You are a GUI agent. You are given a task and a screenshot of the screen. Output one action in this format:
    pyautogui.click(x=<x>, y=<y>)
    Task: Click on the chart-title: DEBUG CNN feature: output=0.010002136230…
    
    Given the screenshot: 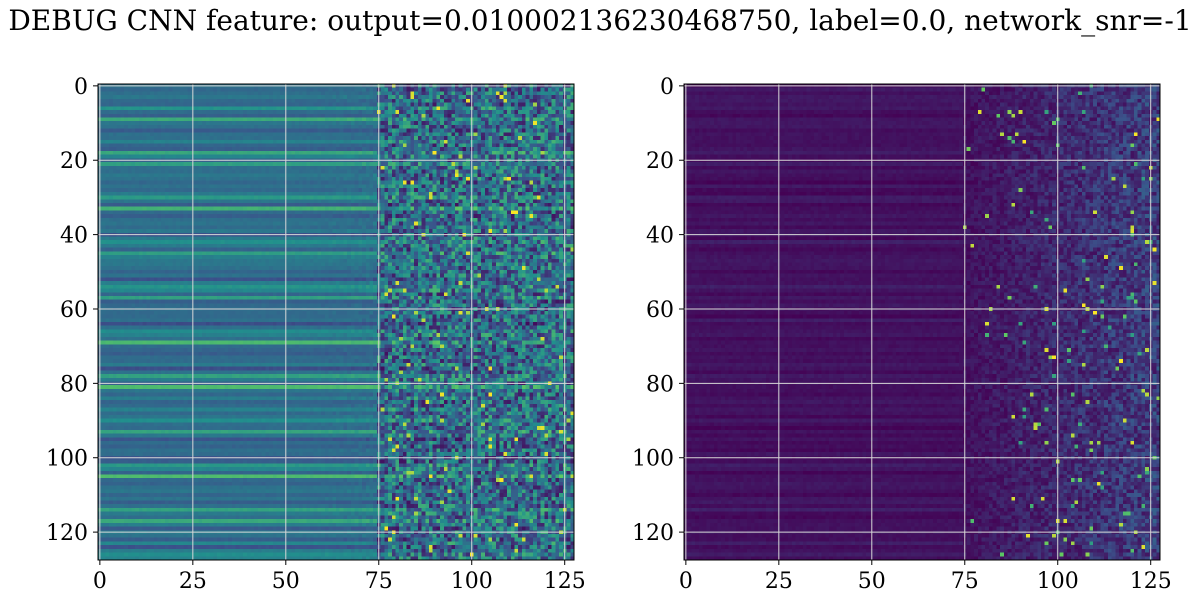 What is the action you would take?
    pyautogui.click(x=600, y=20)
    